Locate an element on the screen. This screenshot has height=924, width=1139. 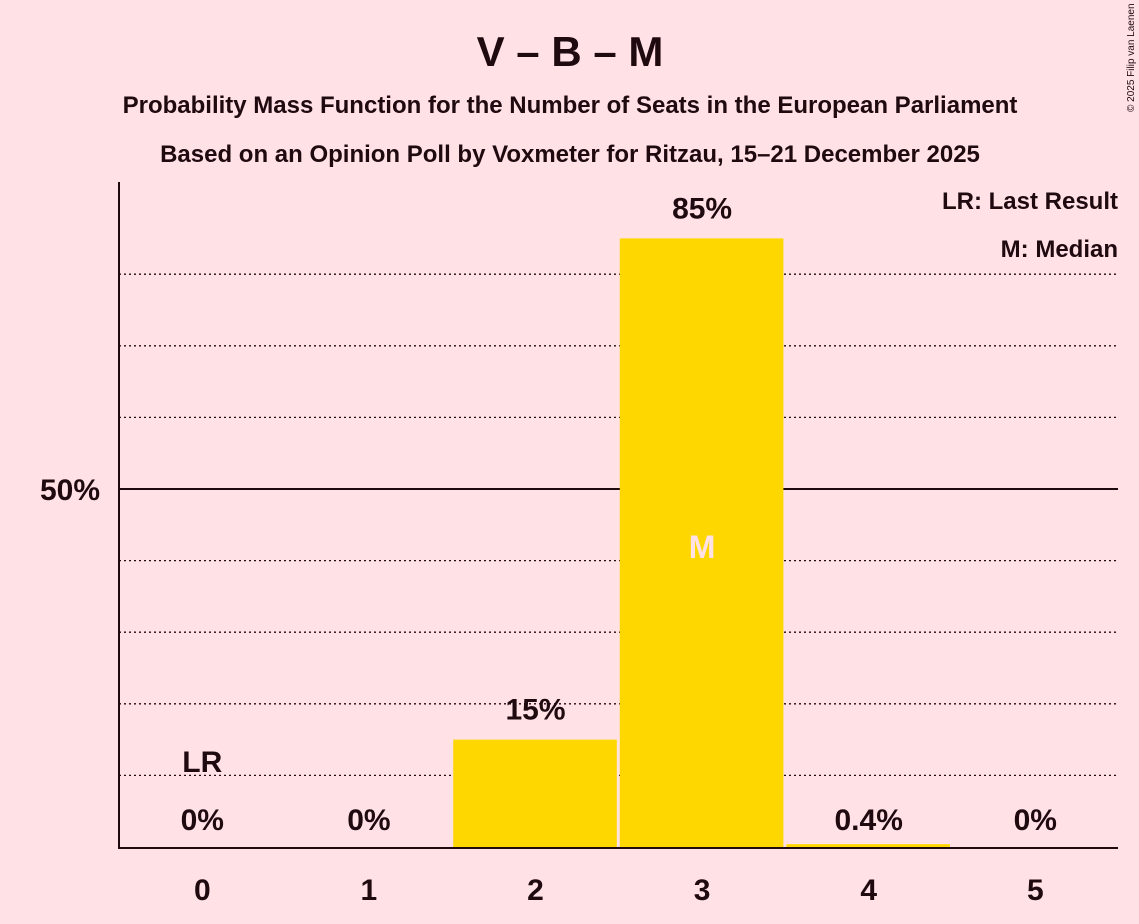
x-tick-label-0: 0 is located at coordinates (202, 890).